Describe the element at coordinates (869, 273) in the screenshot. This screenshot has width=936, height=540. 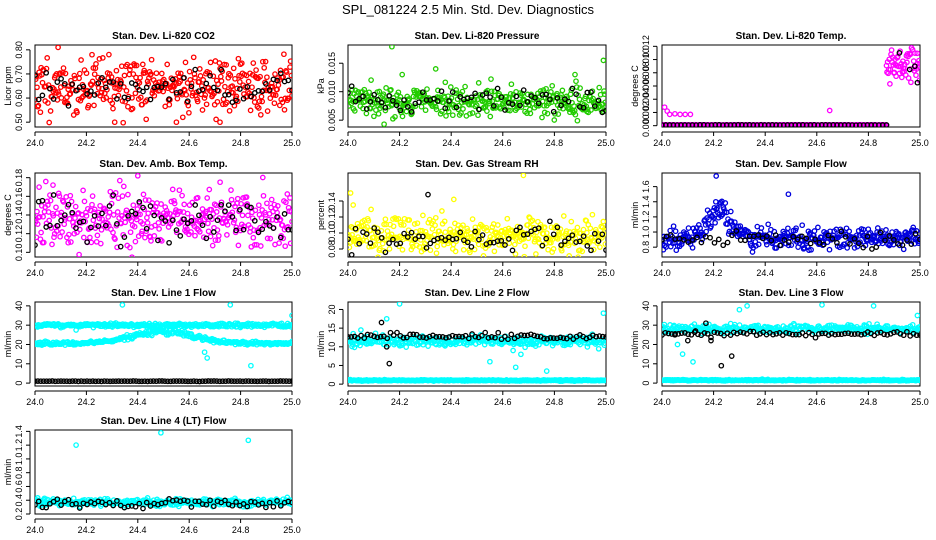
I see `x-tick-label: 24.8` at that location.